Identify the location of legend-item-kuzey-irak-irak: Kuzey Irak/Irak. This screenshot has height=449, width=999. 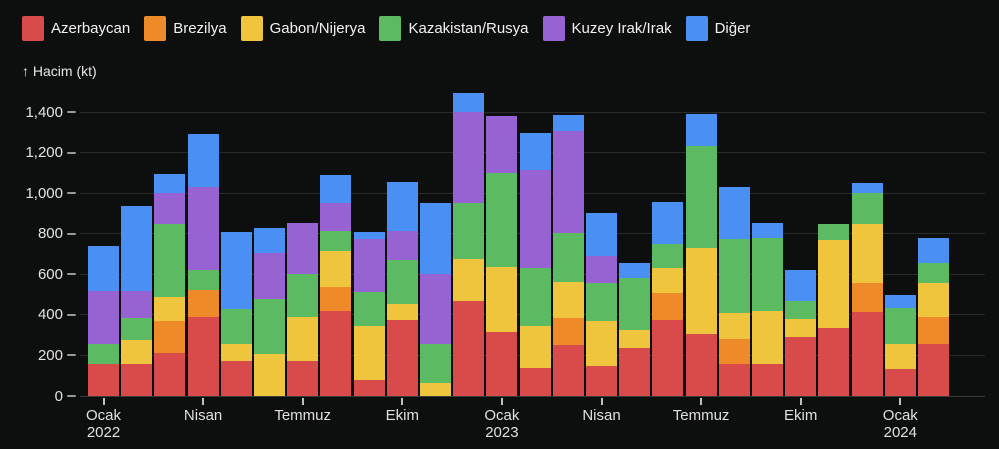
(607, 28).